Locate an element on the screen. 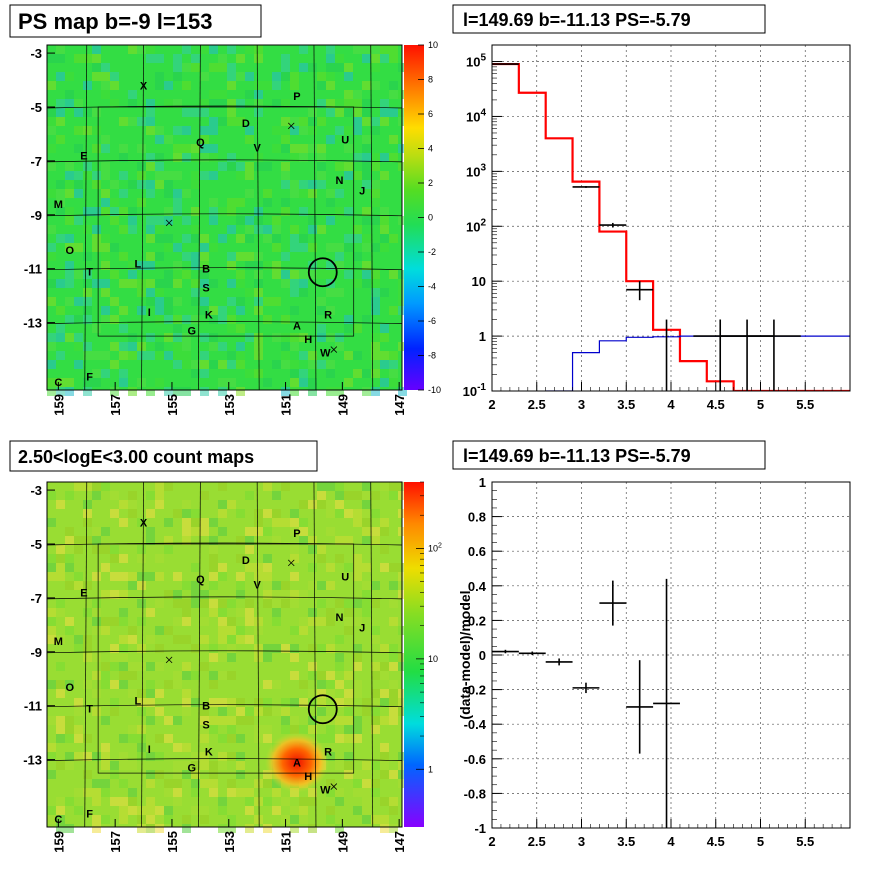 This screenshot has height=872, width=896. x-tick-label: 2 is located at coordinates (491, 404).